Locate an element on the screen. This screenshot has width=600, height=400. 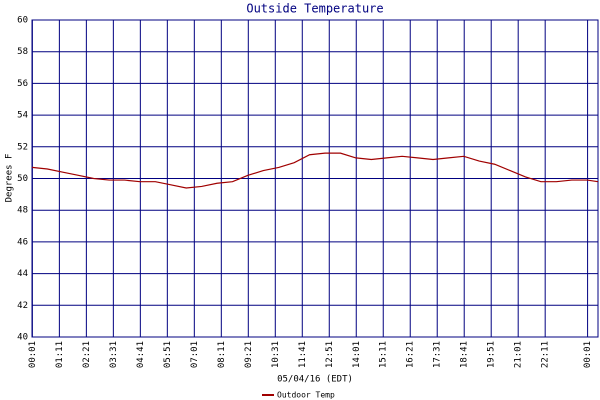
x-tick-label: 08:11 is located at coordinates (222, 354).